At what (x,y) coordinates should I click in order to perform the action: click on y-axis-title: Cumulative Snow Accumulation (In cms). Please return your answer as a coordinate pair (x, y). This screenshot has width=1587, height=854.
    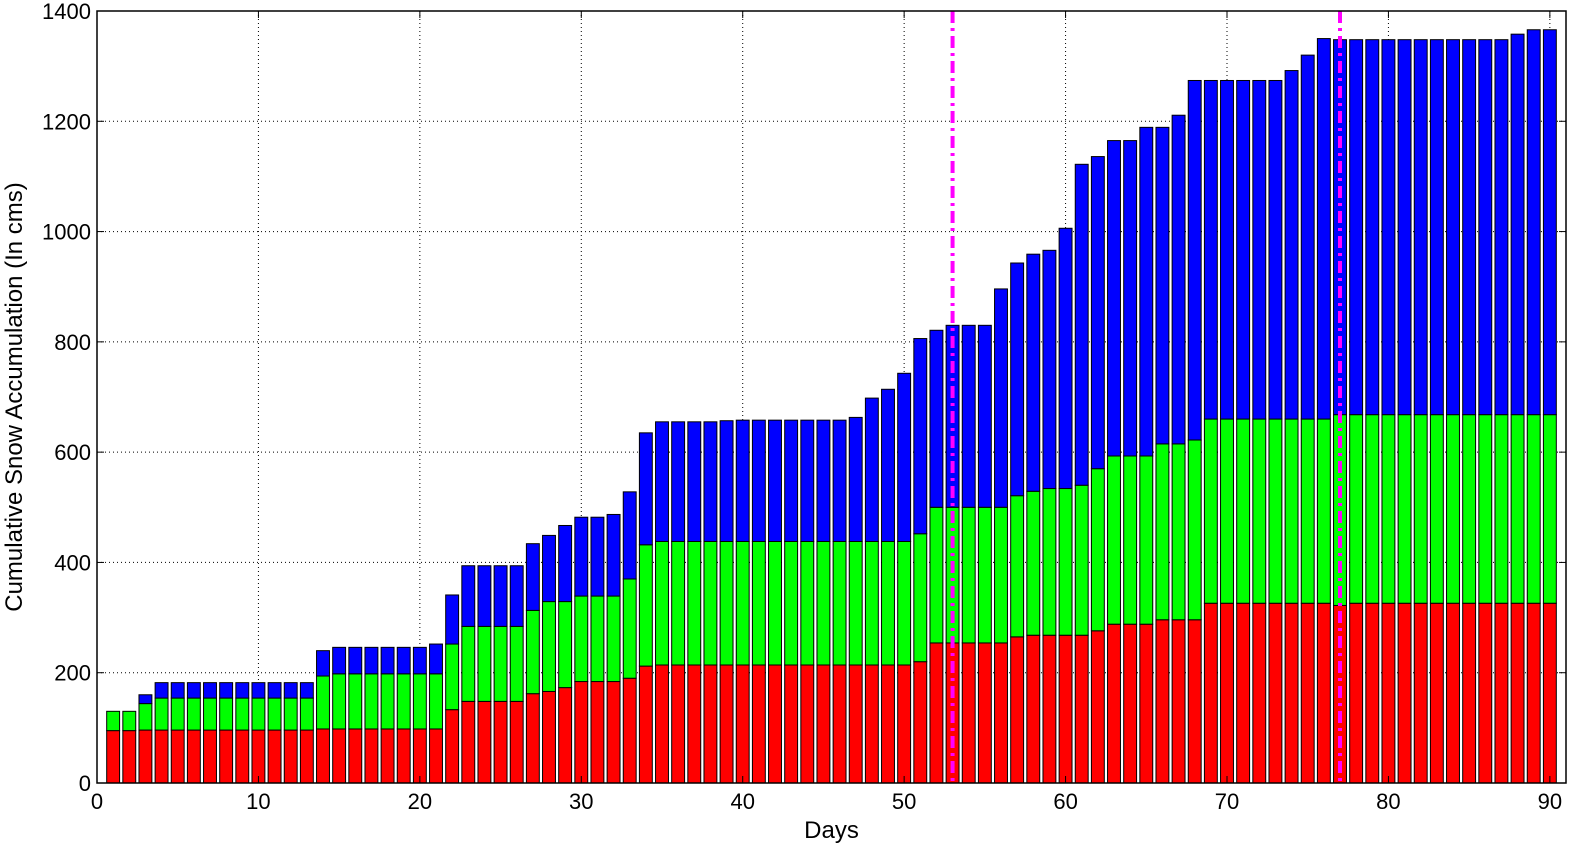
    Looking at the image, I should click on (14, 397).